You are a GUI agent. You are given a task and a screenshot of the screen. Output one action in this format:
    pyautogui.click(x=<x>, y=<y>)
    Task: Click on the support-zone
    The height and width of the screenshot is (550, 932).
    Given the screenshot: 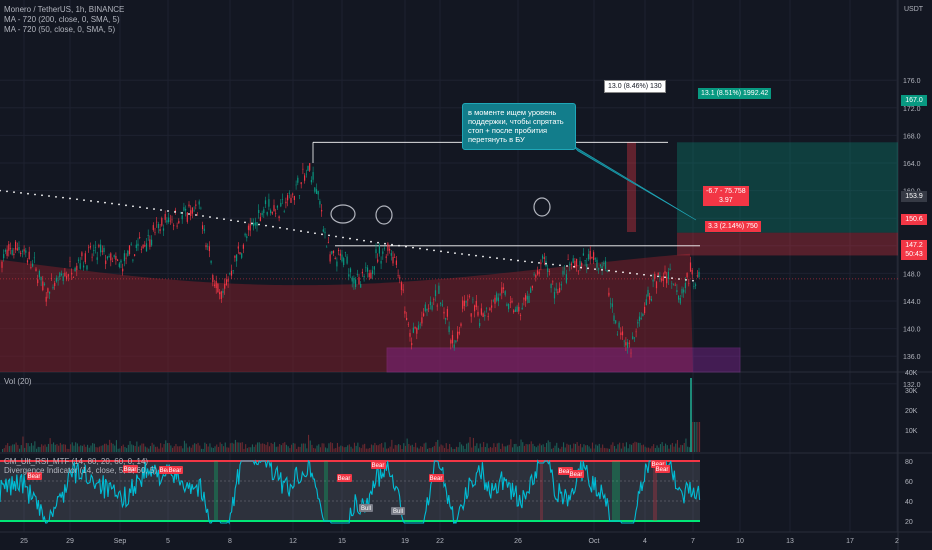 What is the action you would take?
    pyautogui.click(x=563, y=360)
    